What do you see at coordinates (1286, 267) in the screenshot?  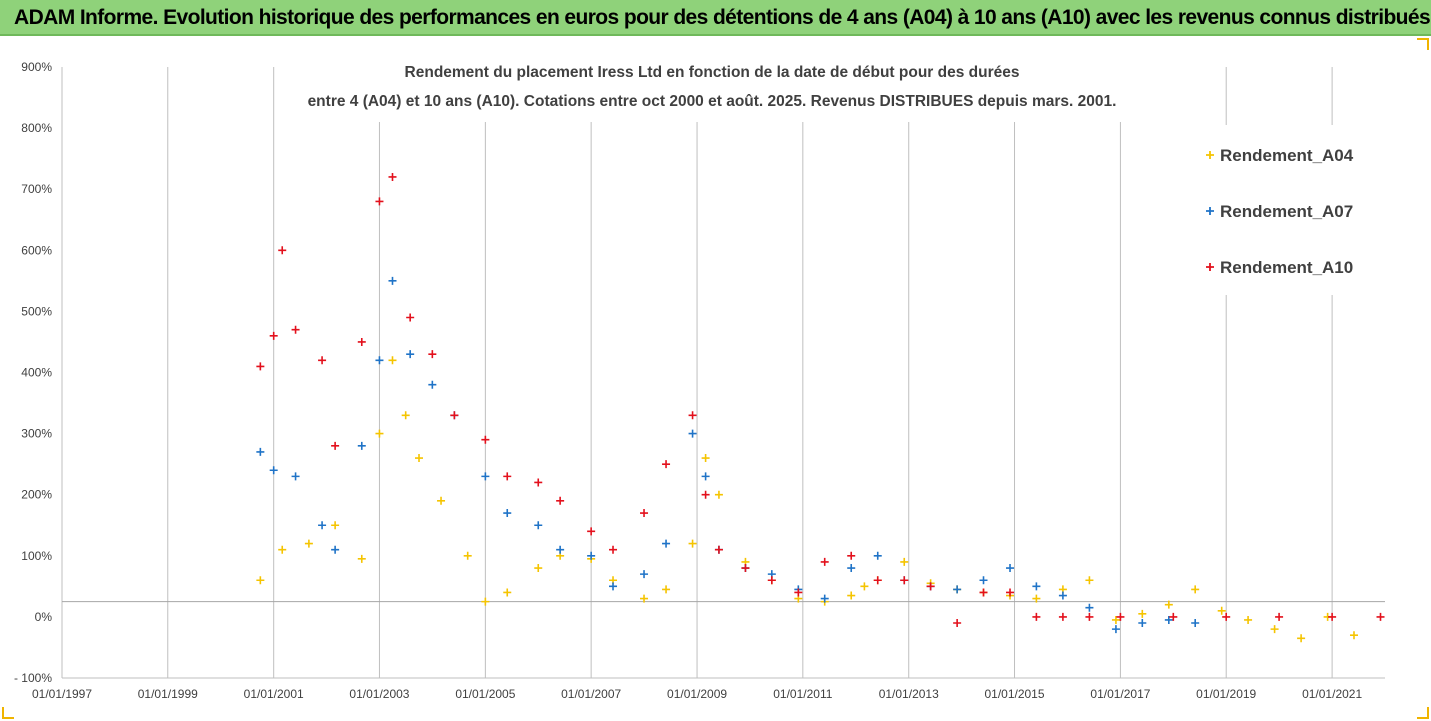 I see `legend-label: Rendement_A10` at bounding box center [1286, 267].